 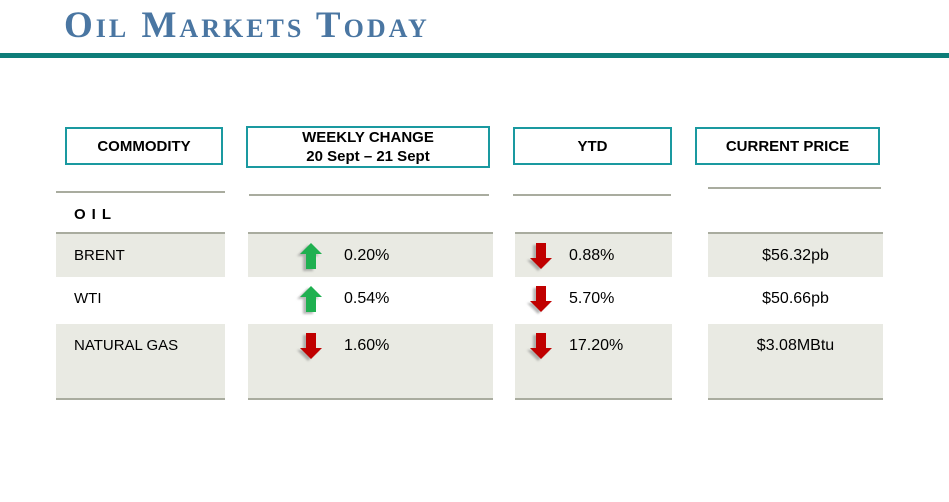 I want to click on table-row: 0.20%, so click(x=370, y=255).